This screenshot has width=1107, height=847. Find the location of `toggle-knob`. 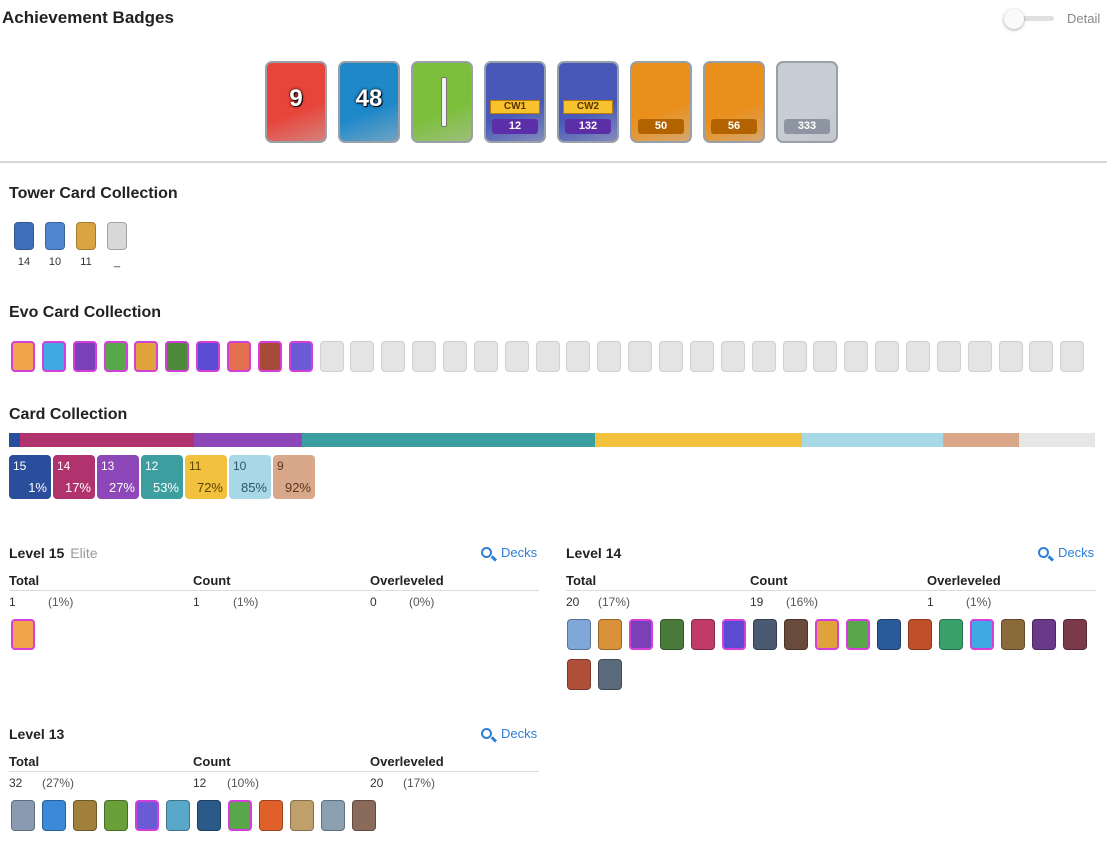

toggle-knob is located at coordinates (1014, 19).